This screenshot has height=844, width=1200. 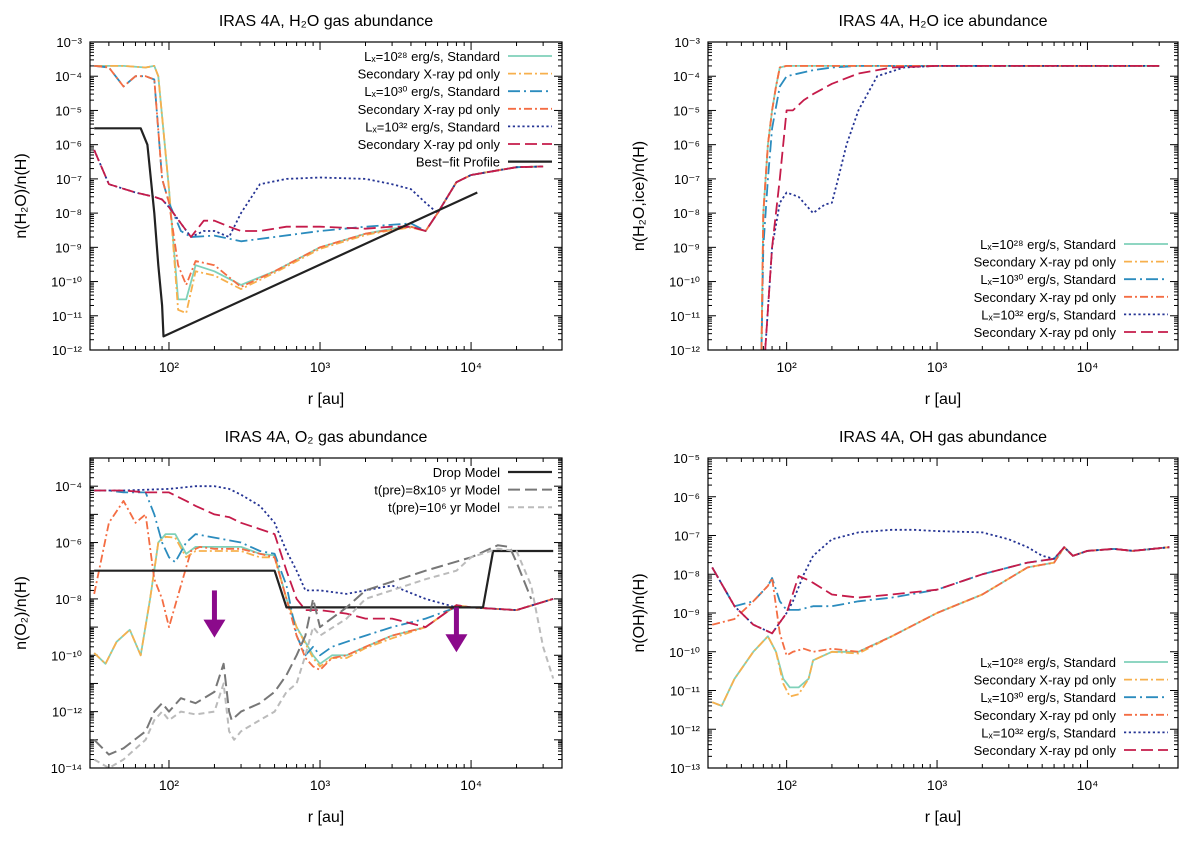 What do you see at coordinates (66, 768) in the screenshot?
I see `y-tick-label: 10⁻¹⁴` at bounding box center [66, 768].